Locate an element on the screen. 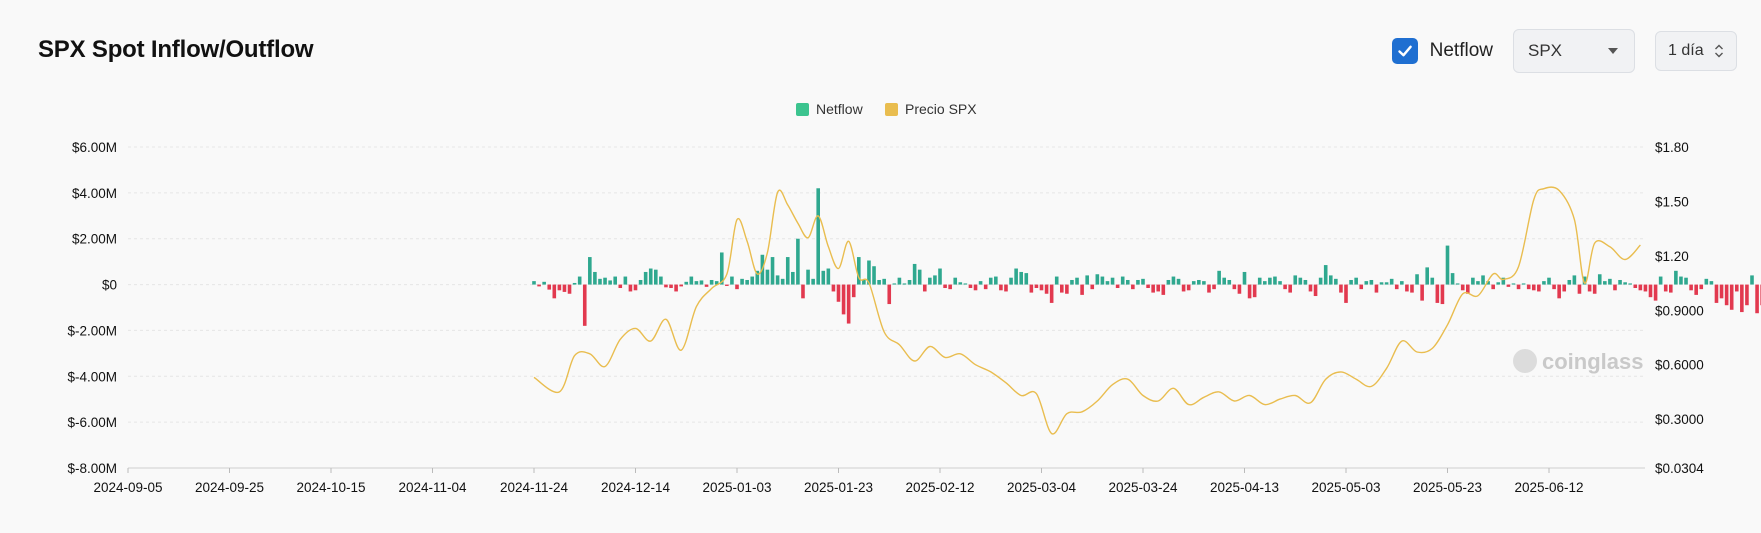 This screenshot has height=533, width=1761. netflow-checkbox is located at coordinates (1404, 51).